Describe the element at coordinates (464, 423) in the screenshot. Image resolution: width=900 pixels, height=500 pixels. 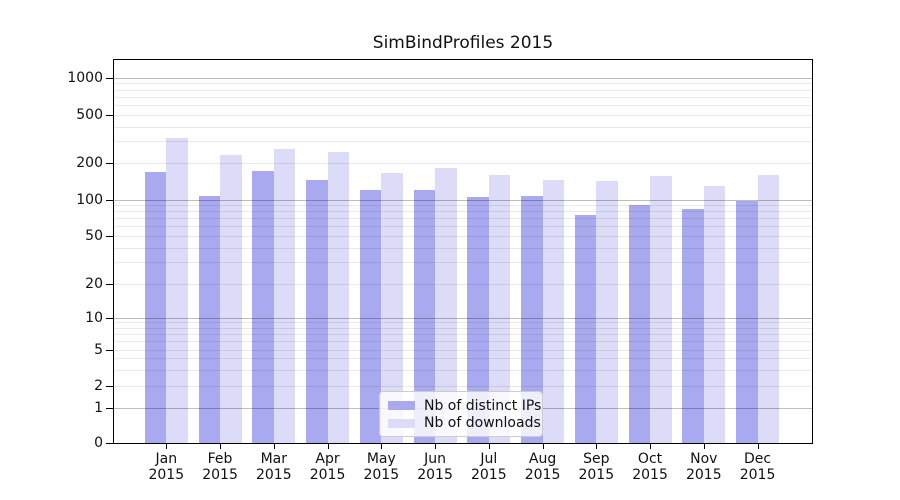
I see `legend-entry-downloads: Nb of downloads` at that location.